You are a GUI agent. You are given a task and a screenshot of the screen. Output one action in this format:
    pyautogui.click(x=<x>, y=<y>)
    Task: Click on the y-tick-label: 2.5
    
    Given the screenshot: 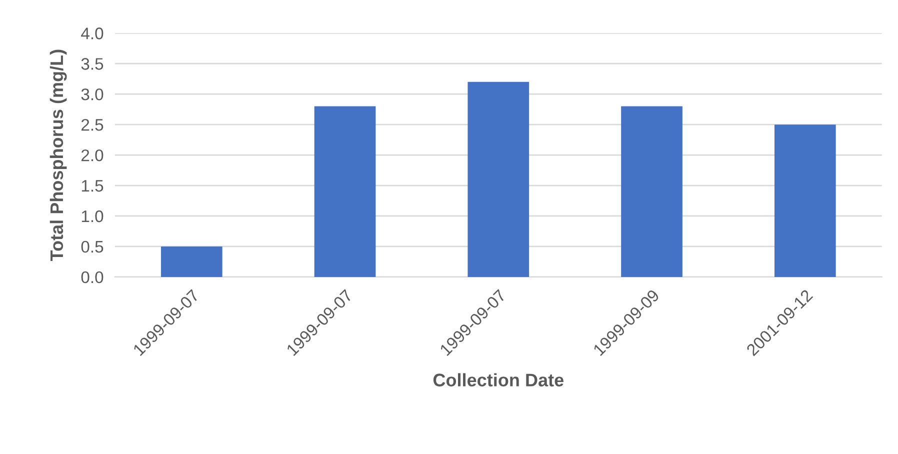 What is the action you would take?
    pyautogui.click(x=93, y=124)
    